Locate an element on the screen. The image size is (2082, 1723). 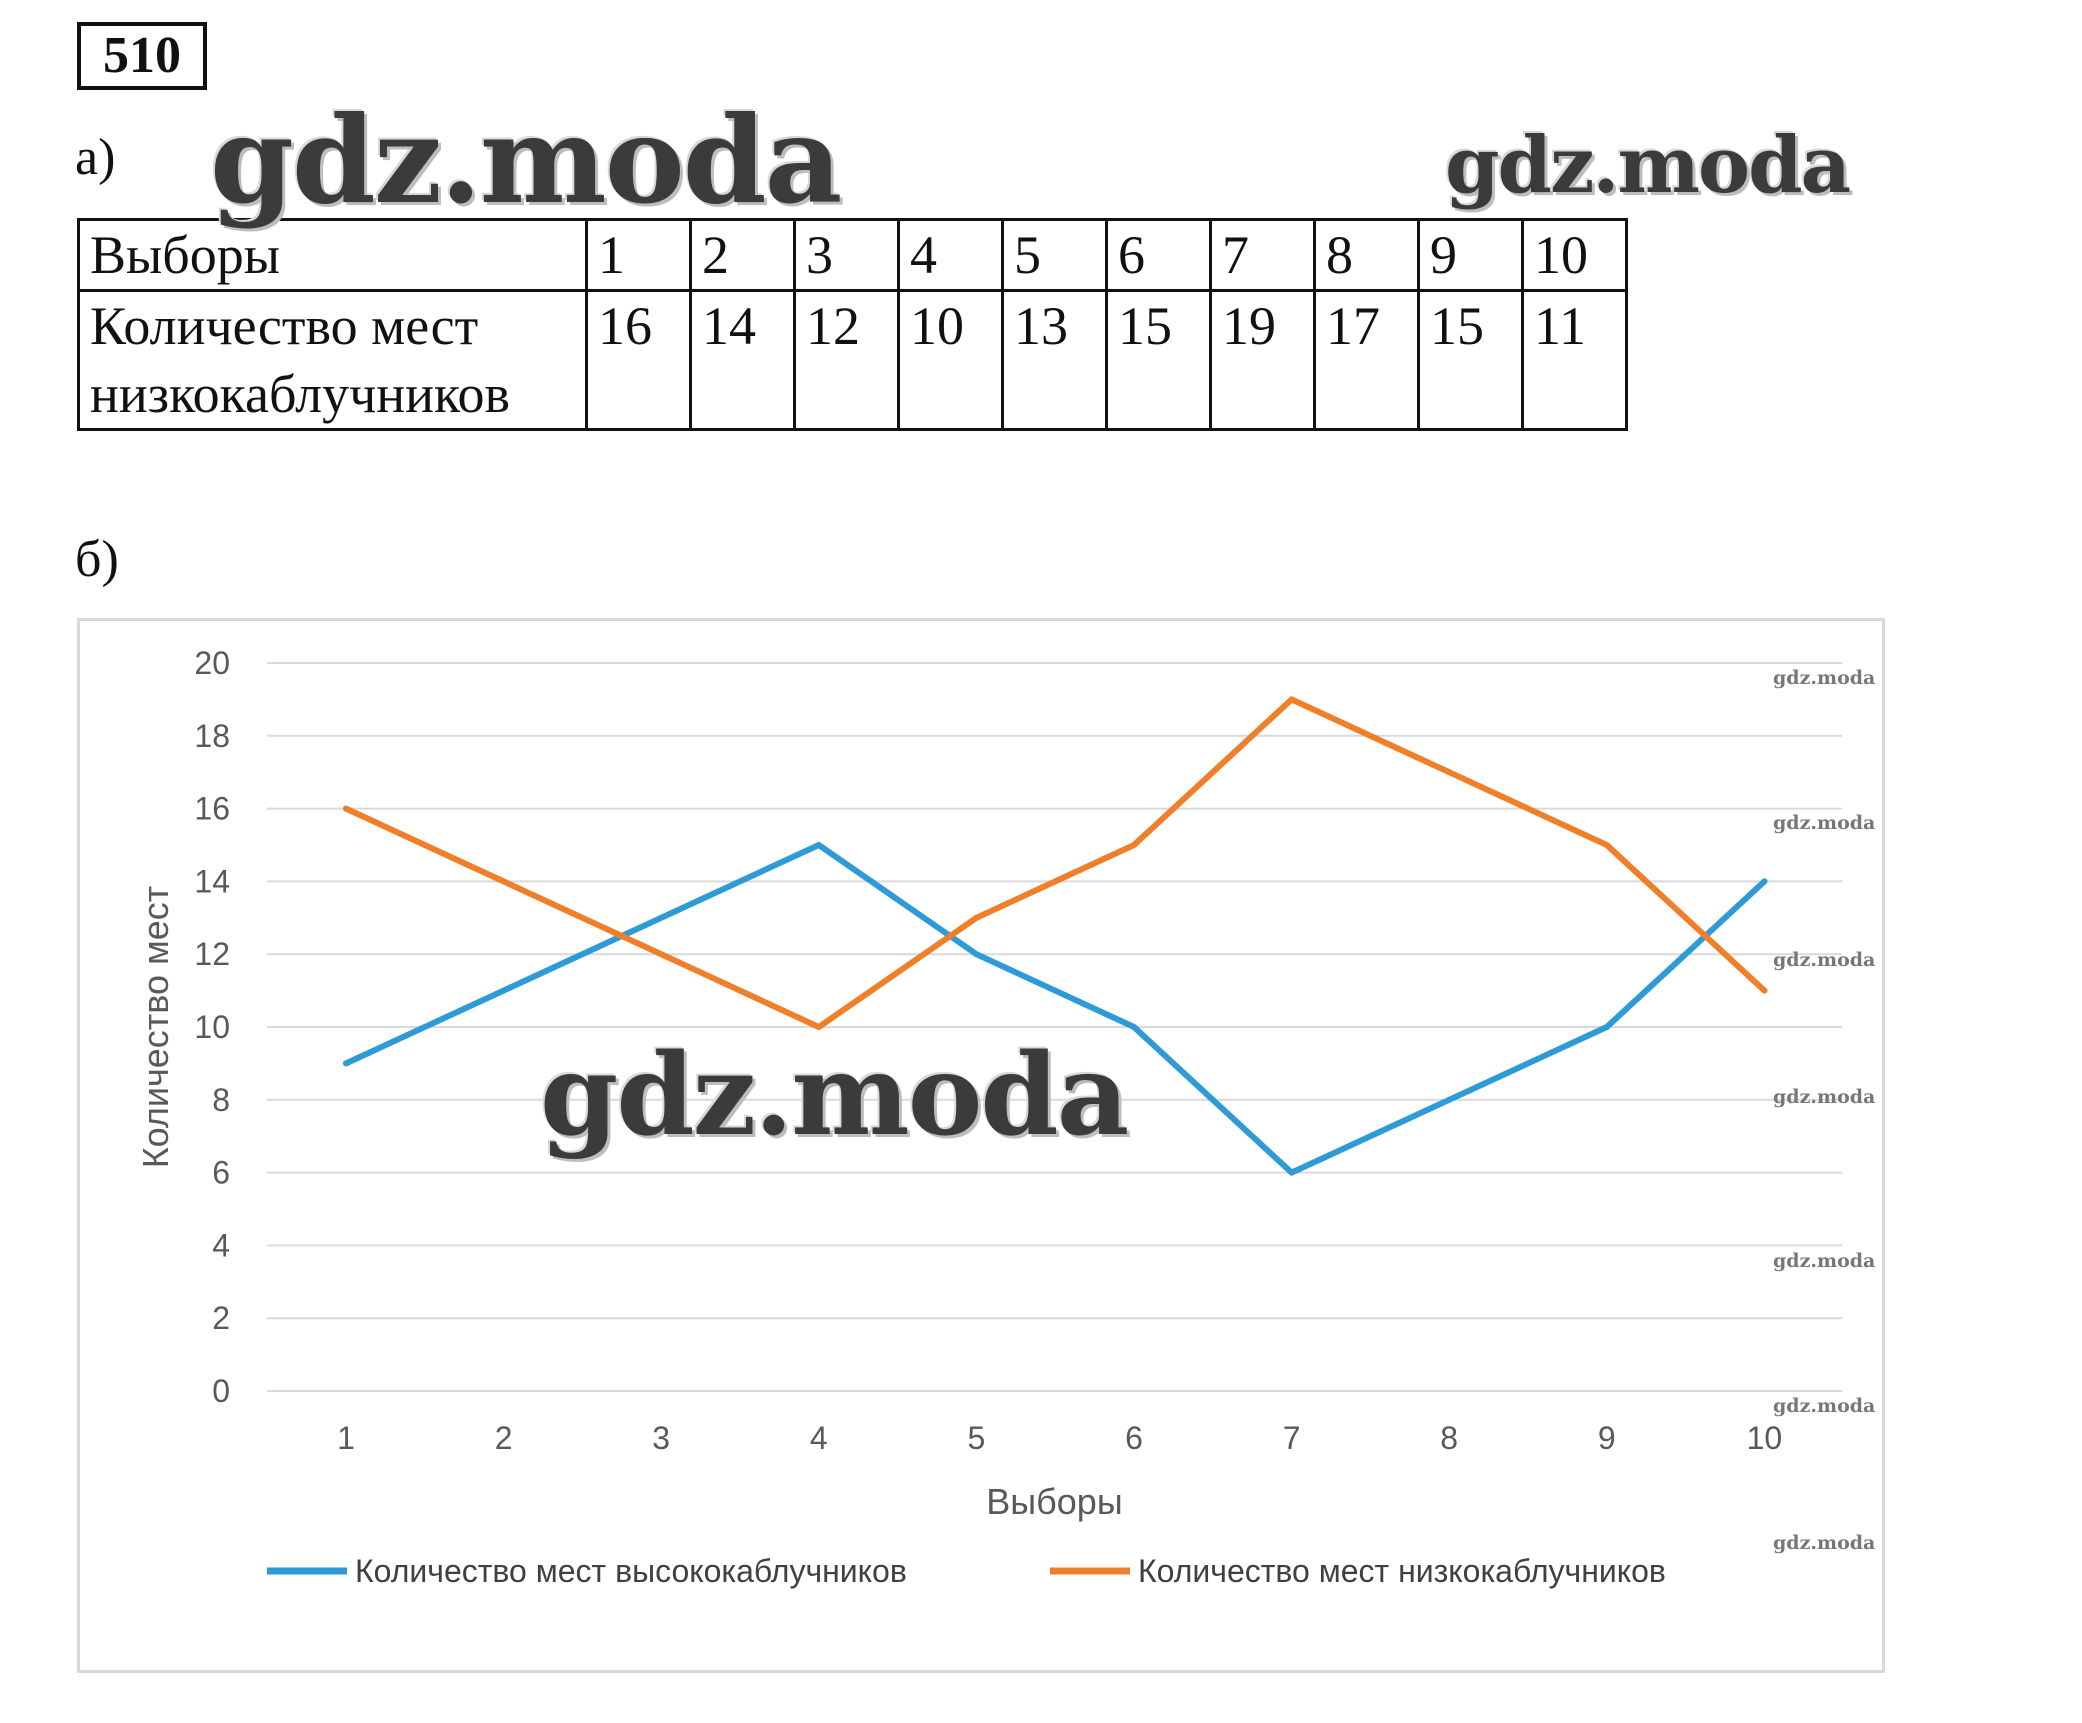
part-b-label: б) is located at coordinates (97, 559).